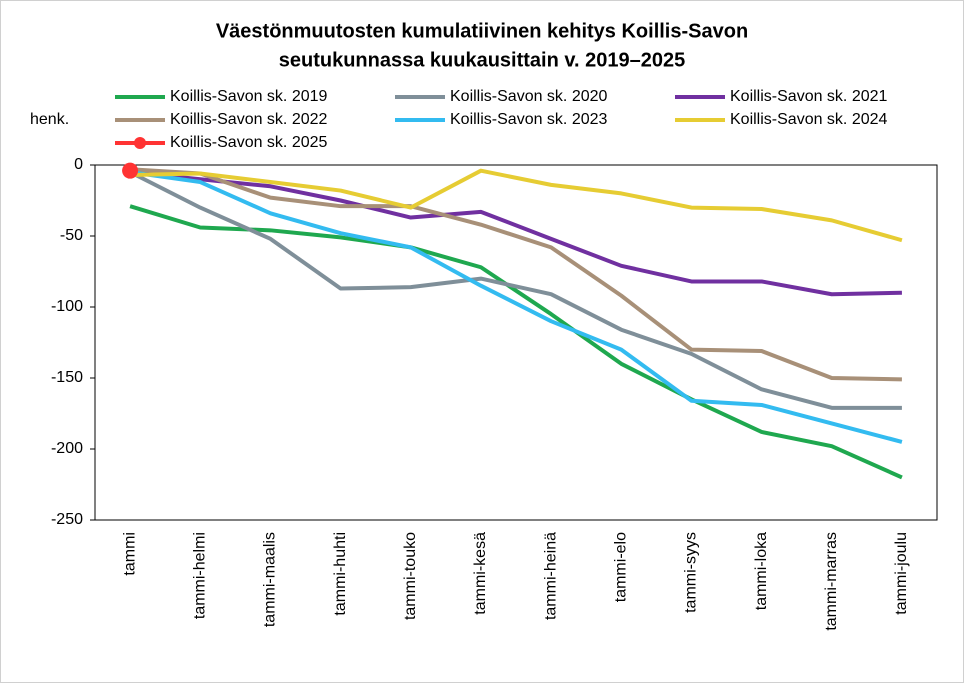 The width and height of the screenshot is (964, 683). I want to click on x-tick-label: tammi-loka, so click(761, 571).